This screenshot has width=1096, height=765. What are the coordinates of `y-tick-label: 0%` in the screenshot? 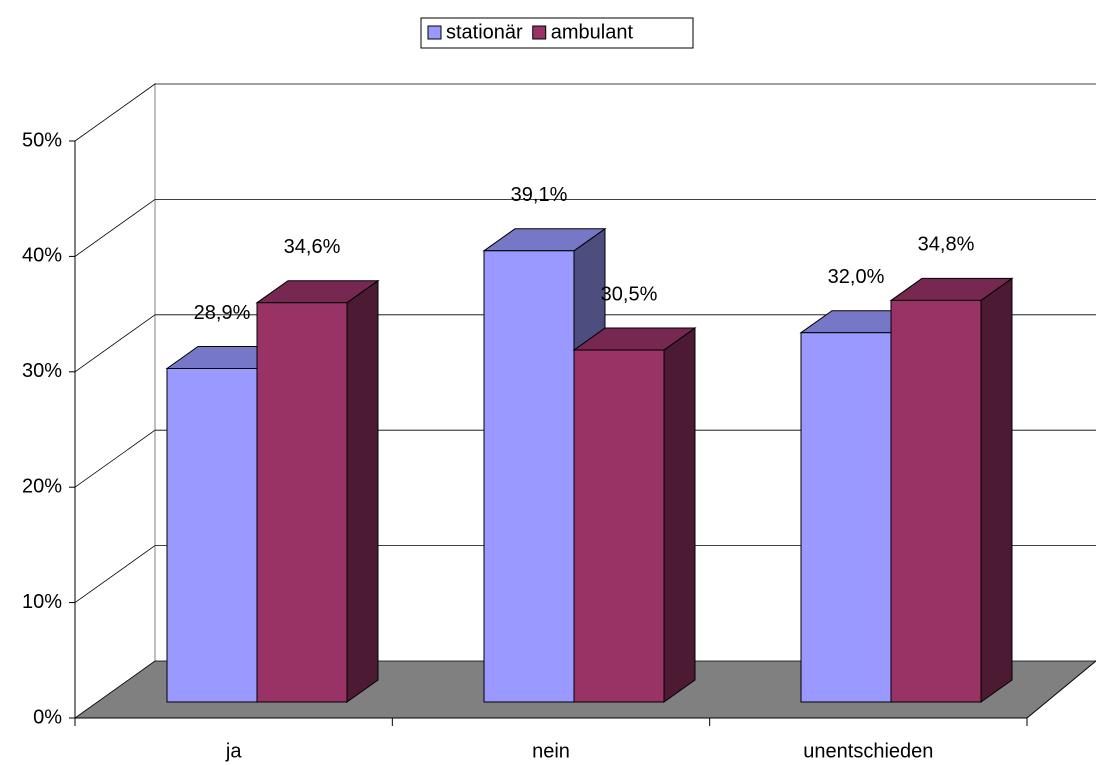 It's located at (47, 717).